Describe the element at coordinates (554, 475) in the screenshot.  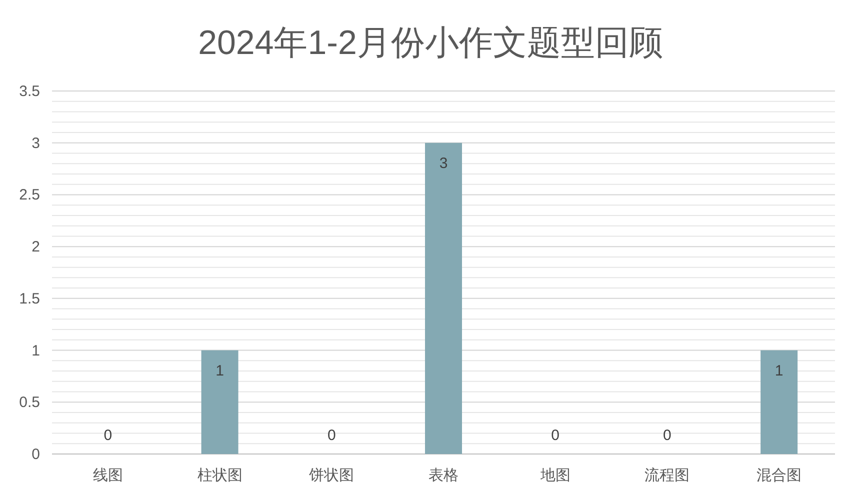
I see `x-tick-label: 地图` at that location.